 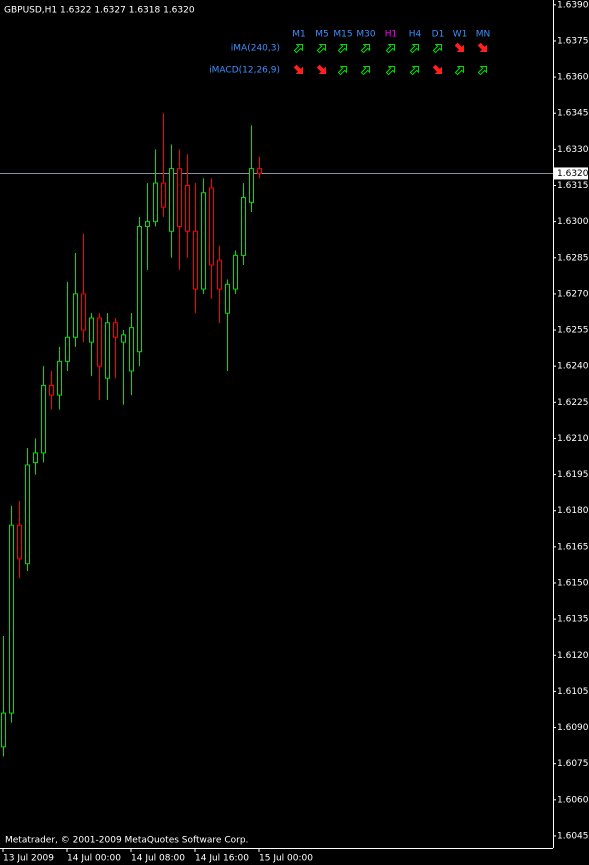 I want to click on y-tick-label: 1.6270, so click(x=573, y=294).